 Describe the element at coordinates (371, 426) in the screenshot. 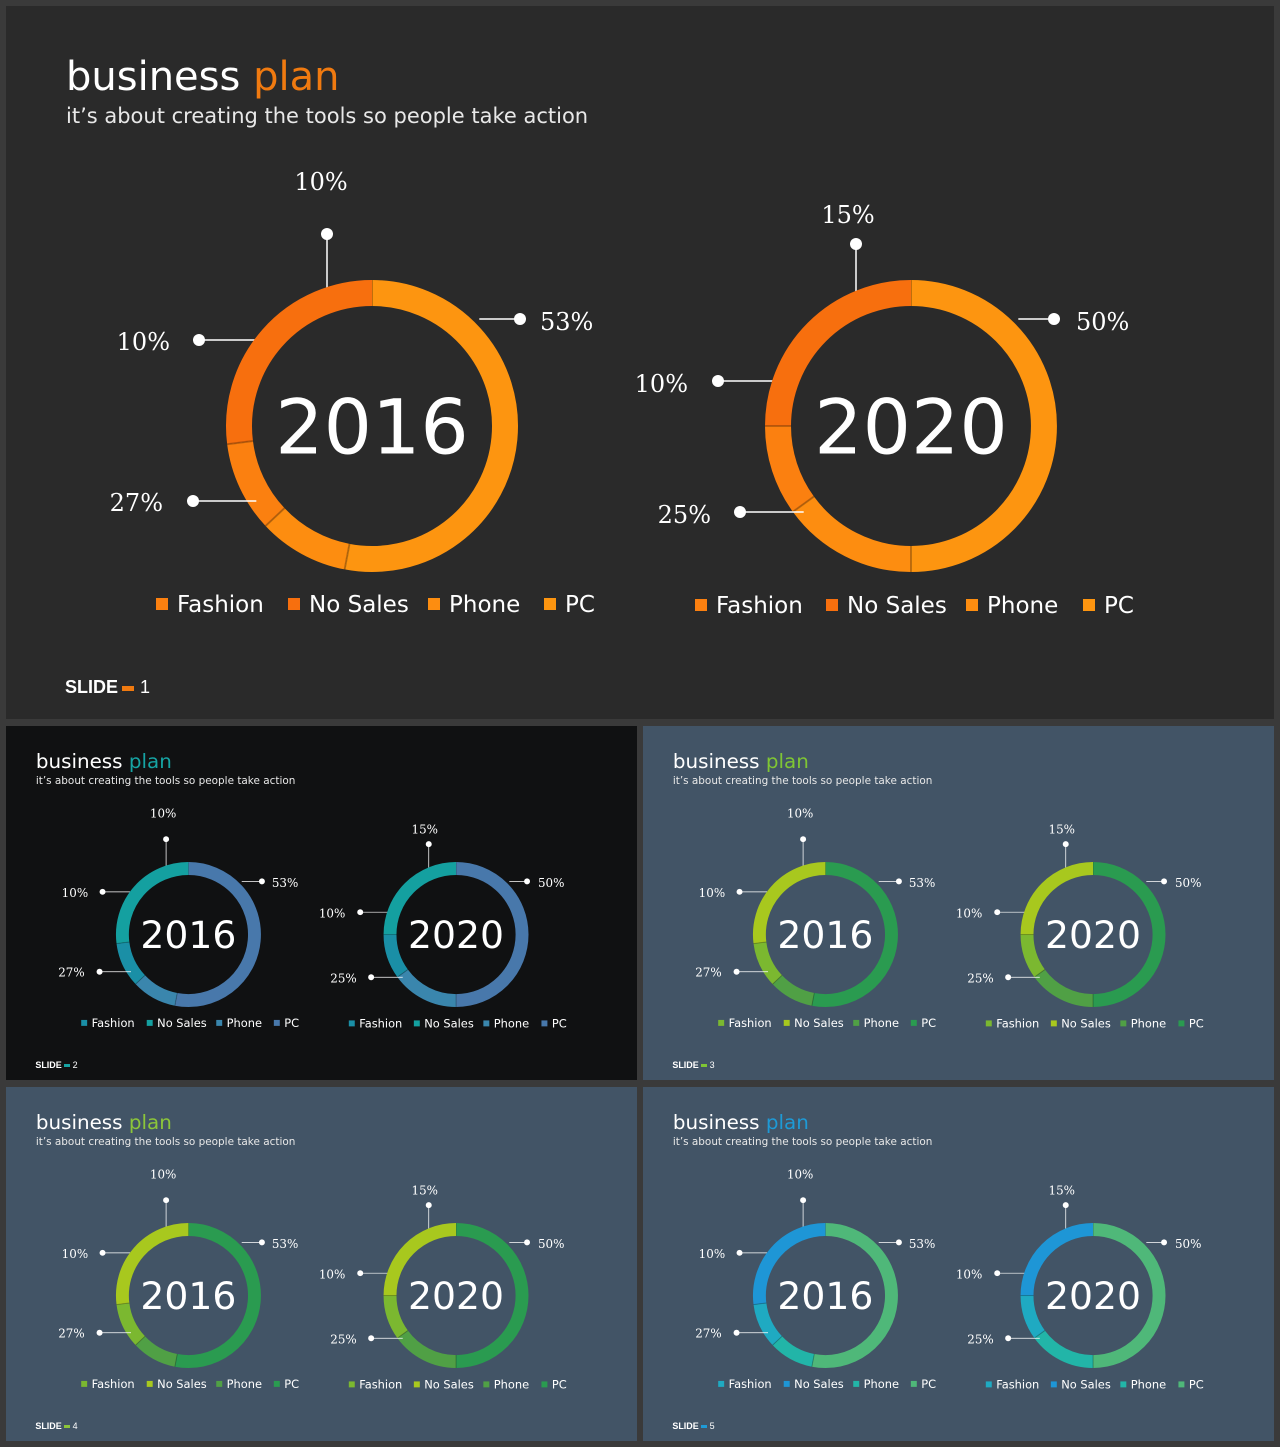

I see `chart-year-label: 2016` at that location.